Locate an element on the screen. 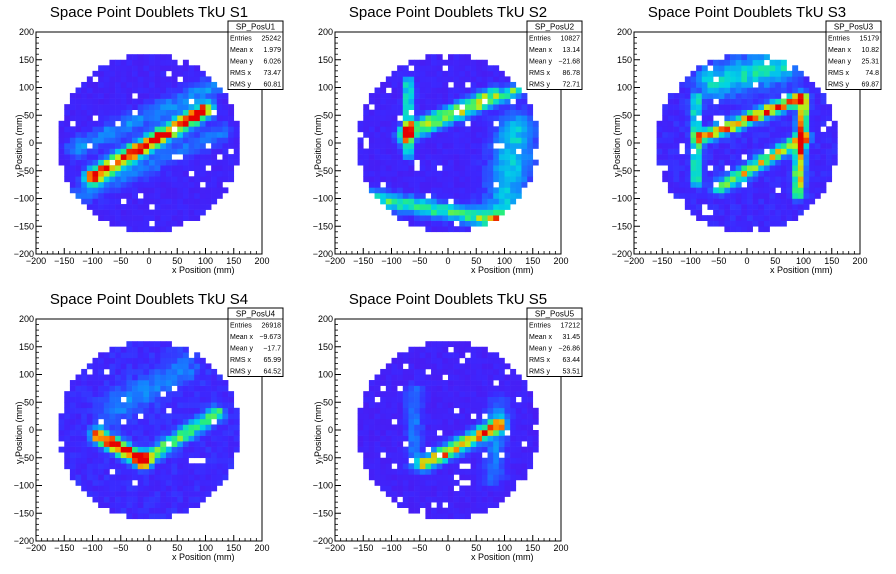  stats-value: 6.026 is located at coordinates (272, 62).